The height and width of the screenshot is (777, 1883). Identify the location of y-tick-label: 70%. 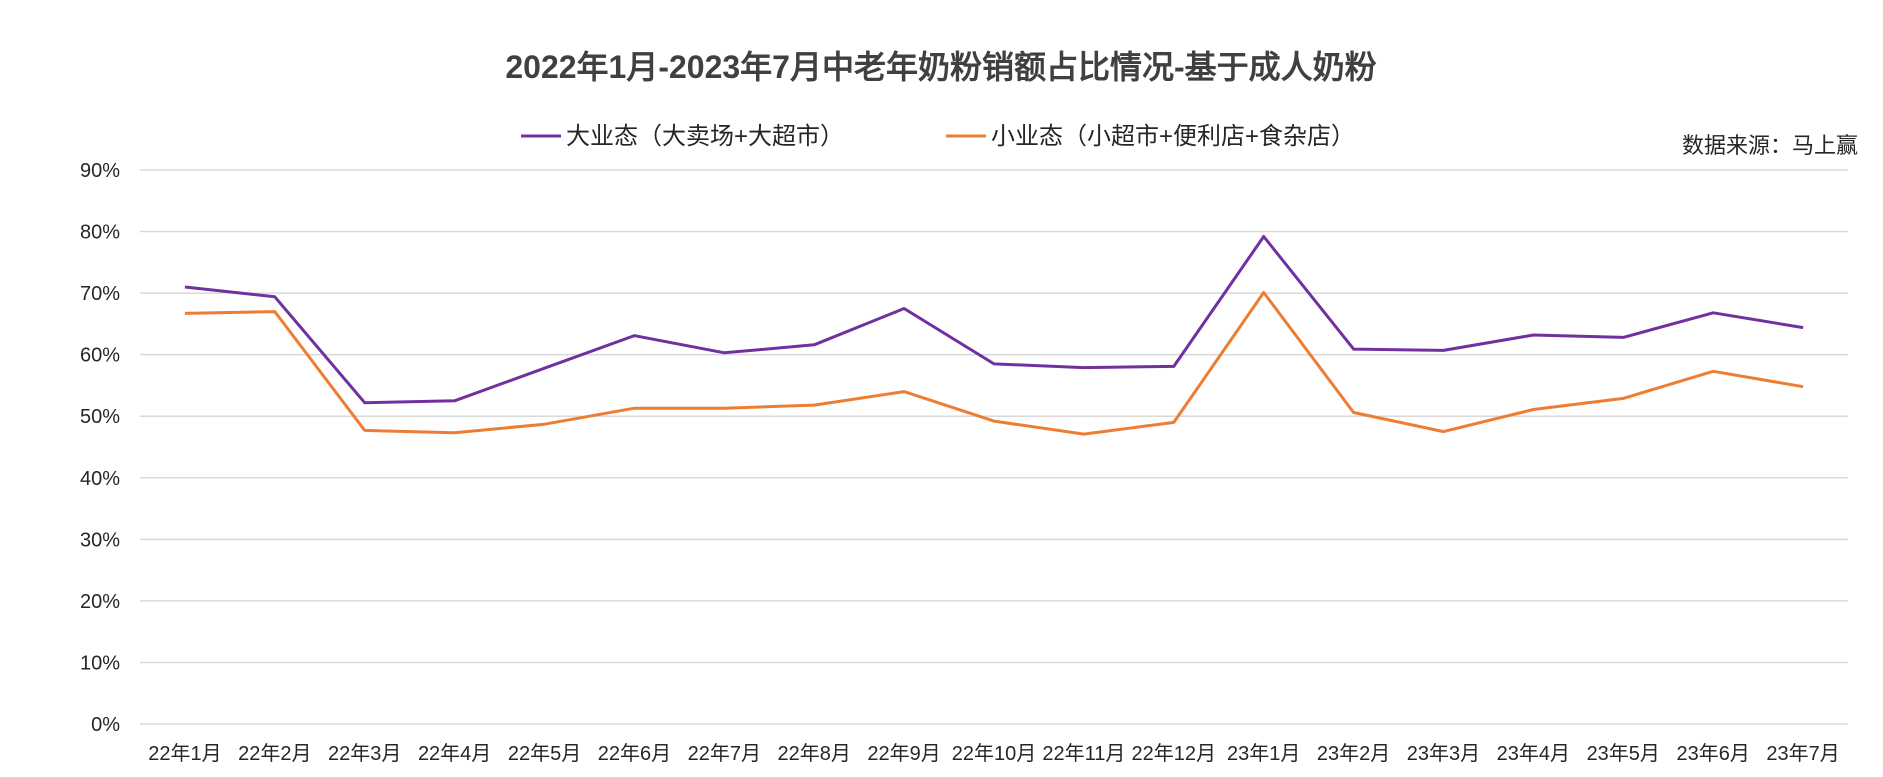
(100, 294).